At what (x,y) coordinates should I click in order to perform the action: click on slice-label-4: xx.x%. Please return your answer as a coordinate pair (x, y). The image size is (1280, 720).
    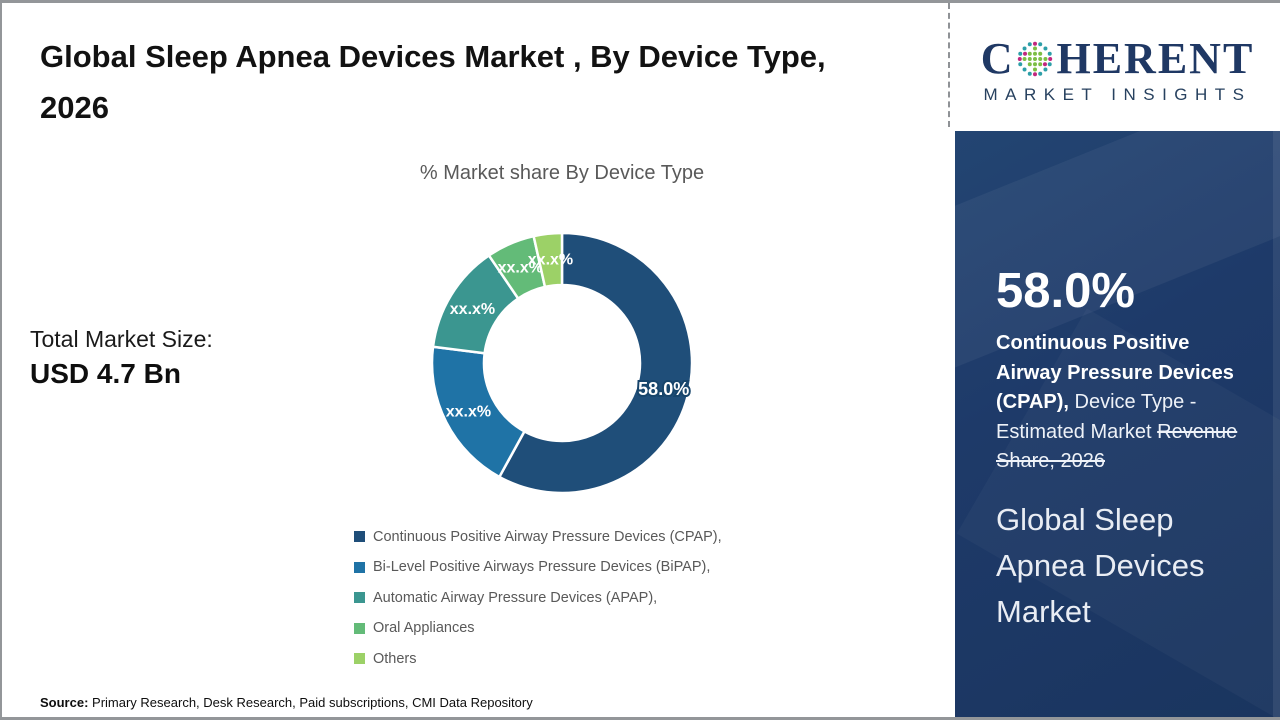
    Looking at the image, I should click on (520, 268).